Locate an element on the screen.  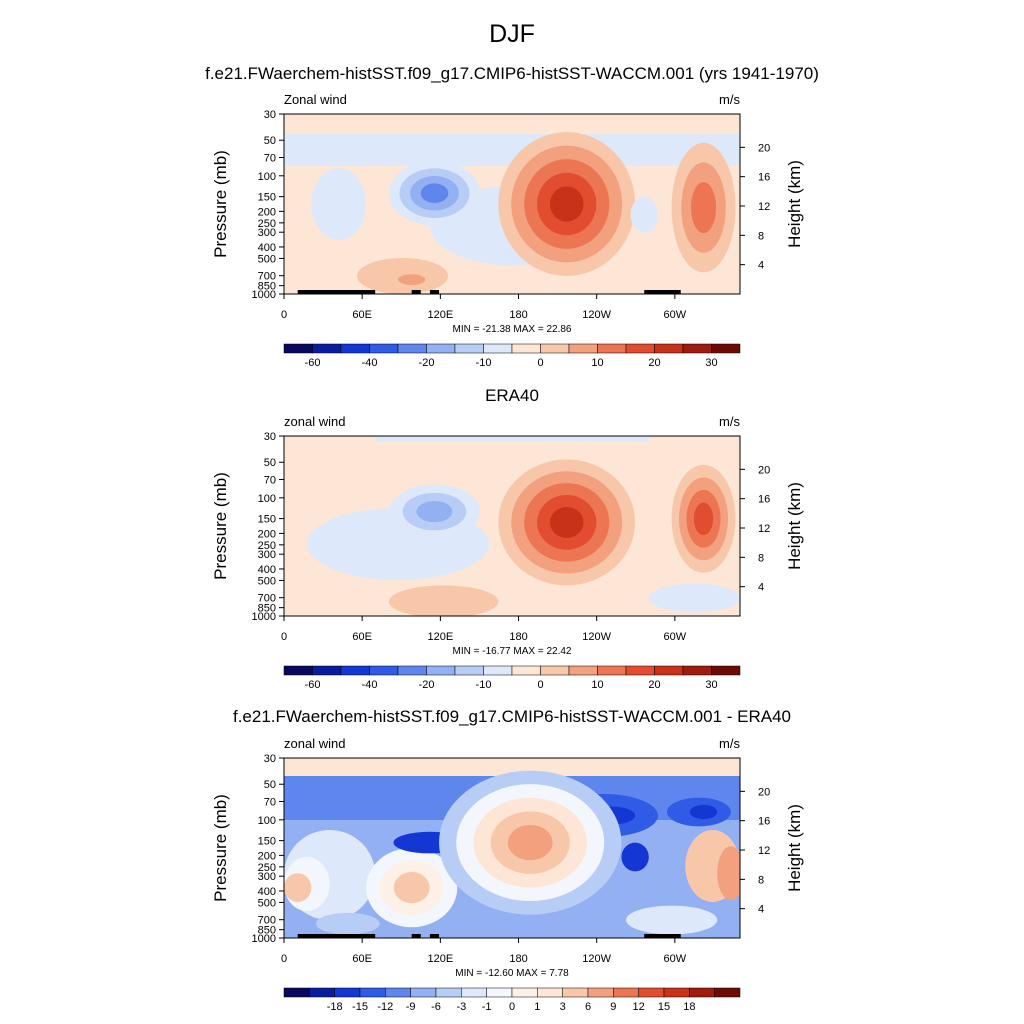
colorbar-label: 1 is located at coordinates (537, 1007).